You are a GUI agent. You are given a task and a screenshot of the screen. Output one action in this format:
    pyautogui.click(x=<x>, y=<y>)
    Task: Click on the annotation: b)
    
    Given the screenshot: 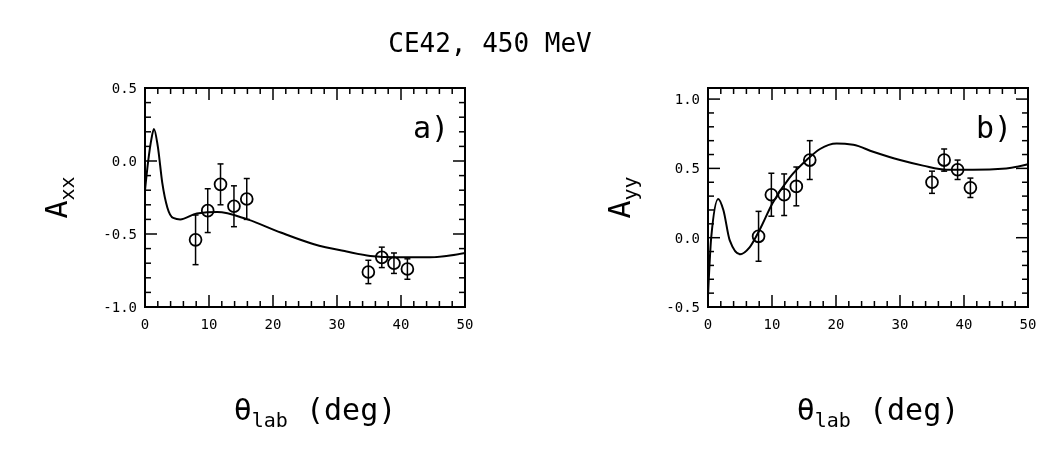 What is the action you would take?
    pyautogui.click(x=993, y=127)
    